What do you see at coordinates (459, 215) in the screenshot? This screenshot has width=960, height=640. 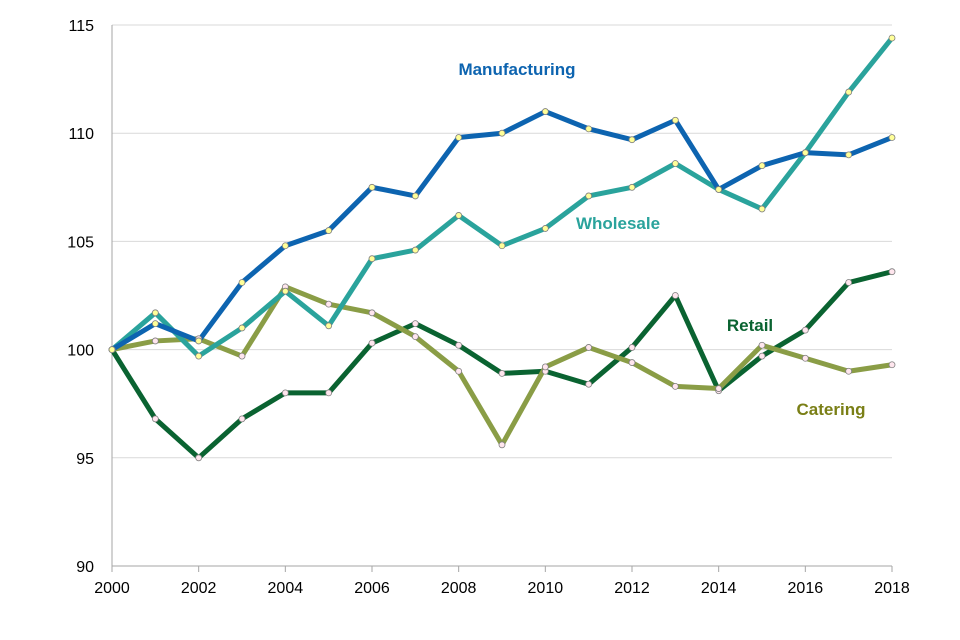 I see `point-wholesale-2008` at bounding box center [459, 215].